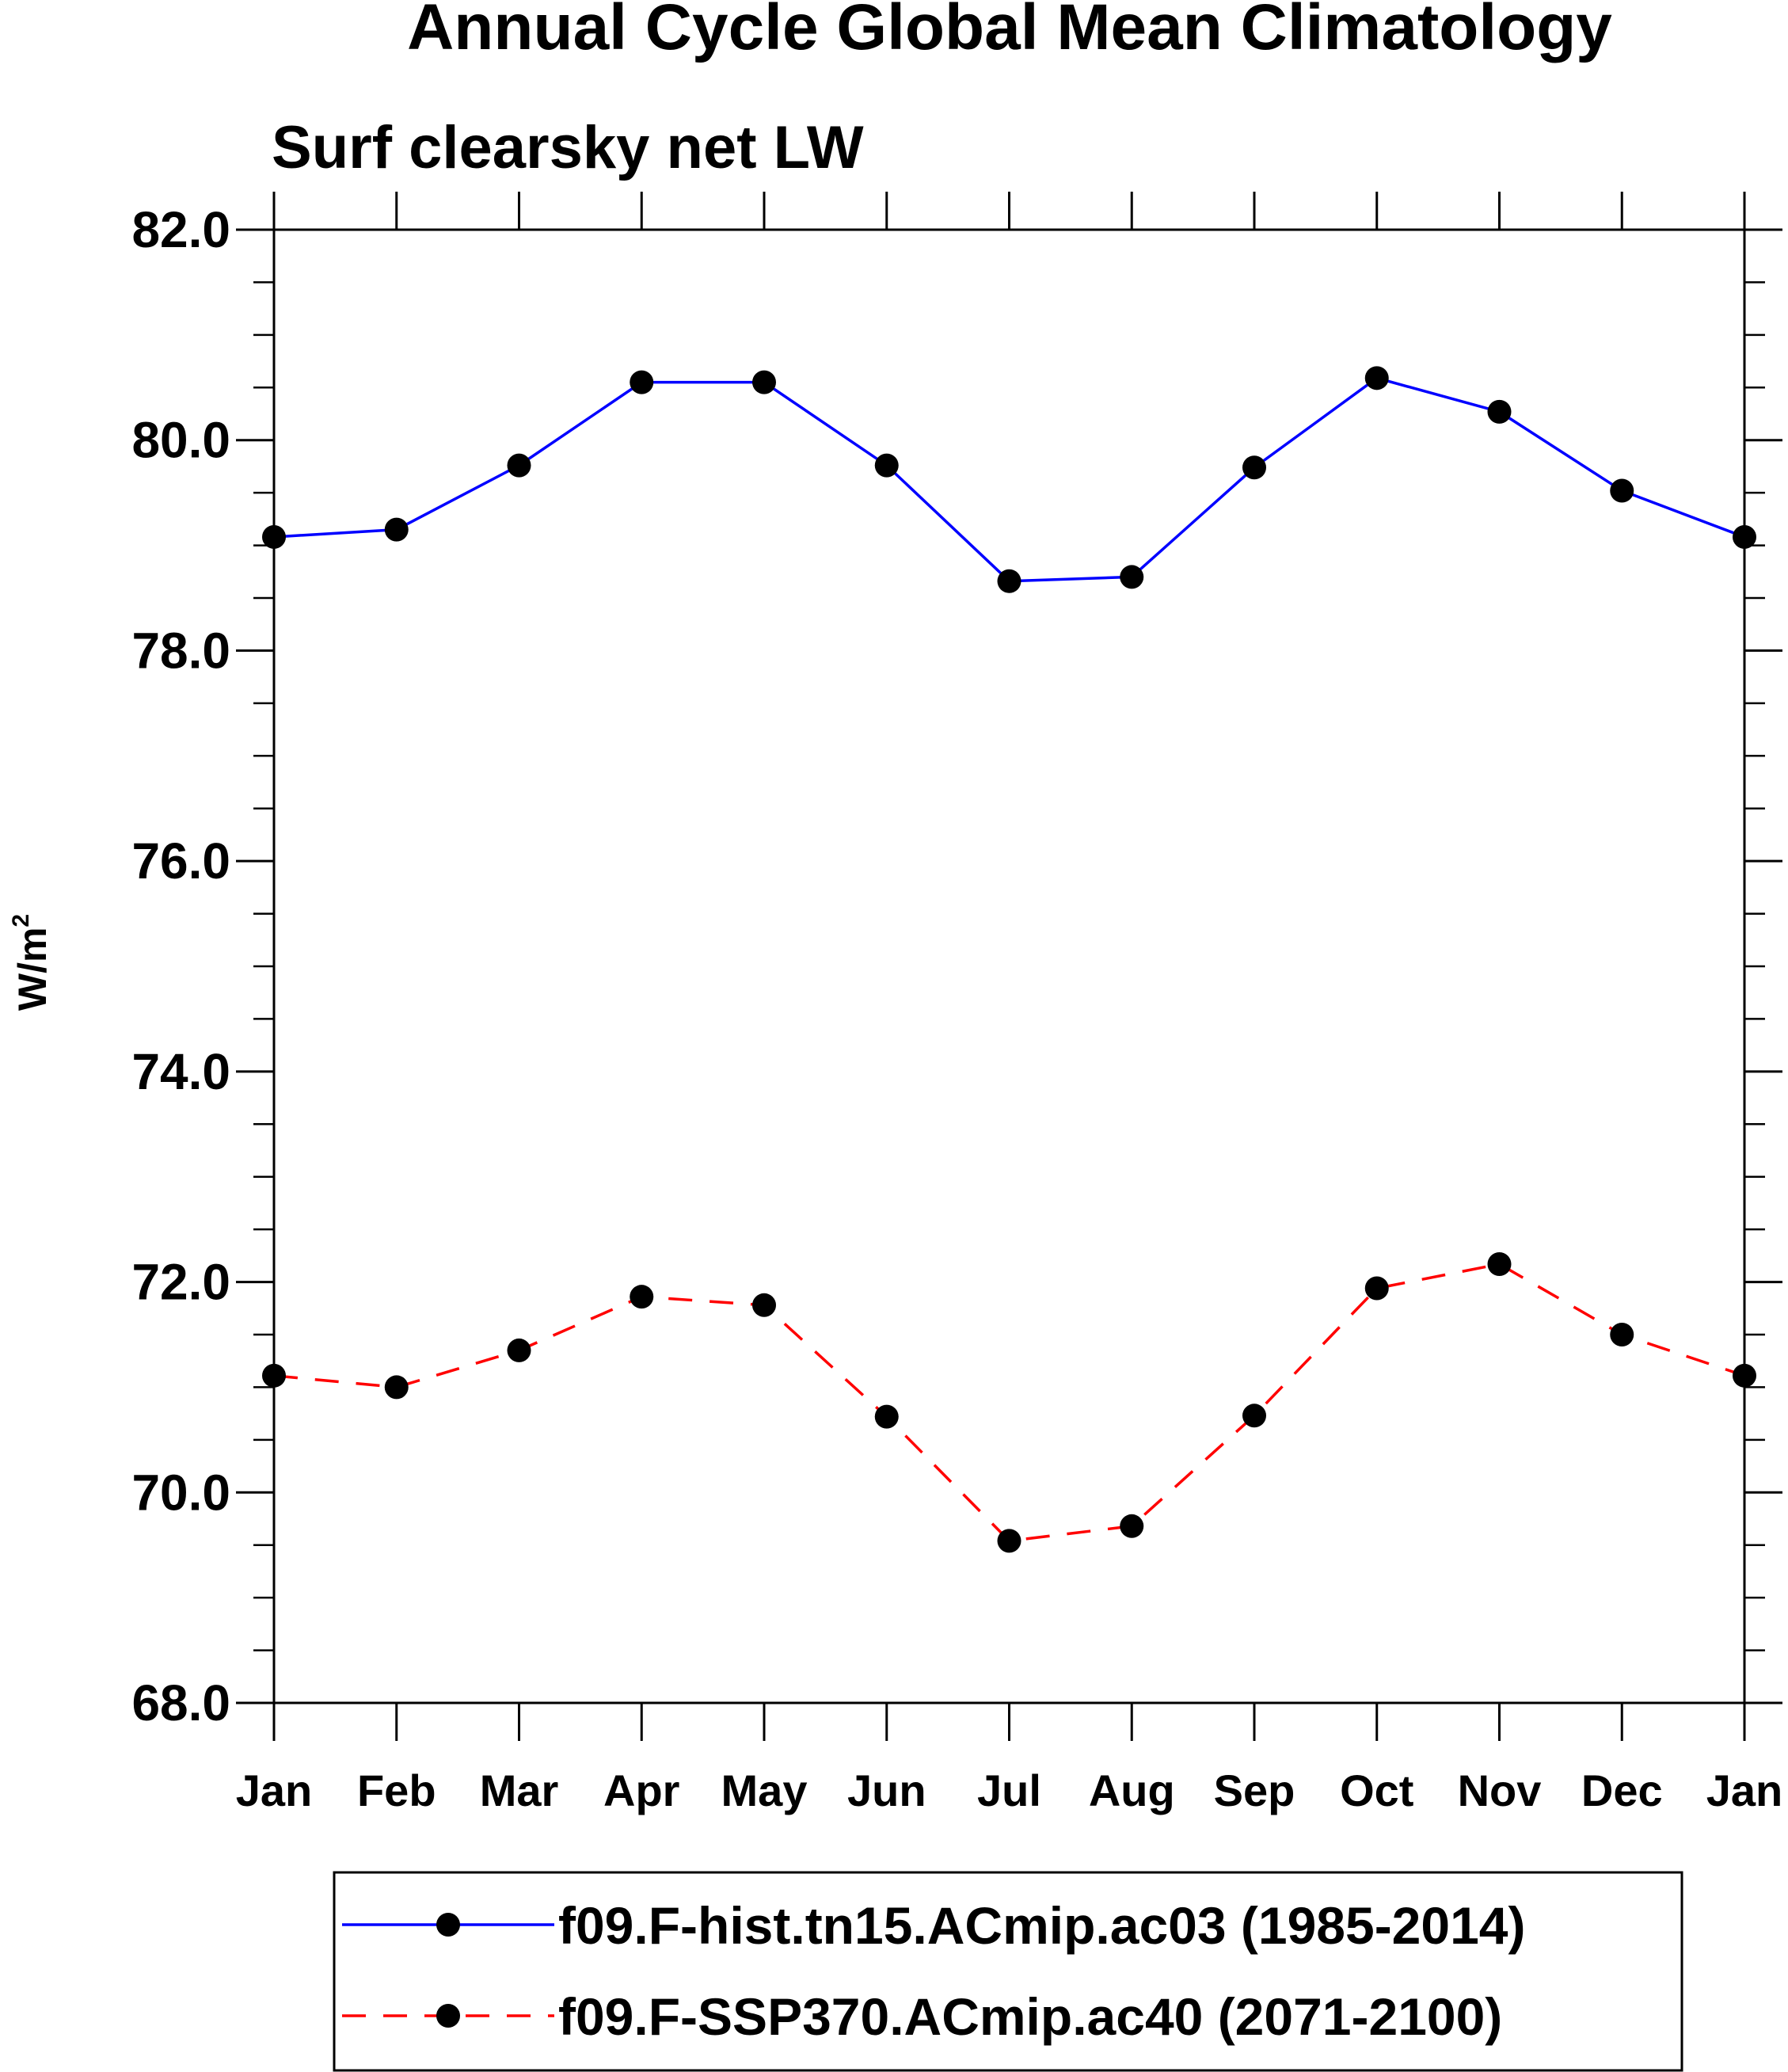 Image resolution: width=1788 pixels, height=2072 pixels. I want to click on x-tick-label: Nov, so click(1500, 1790).